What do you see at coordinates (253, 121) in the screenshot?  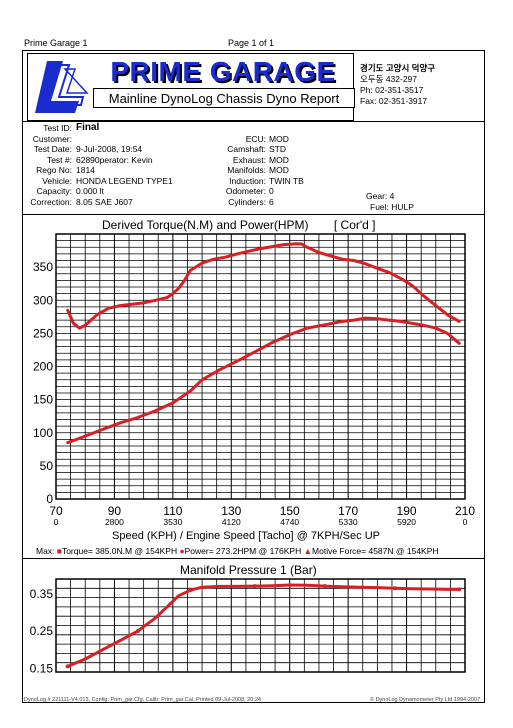 I see `header-divider` at bounding box center [253, 121].